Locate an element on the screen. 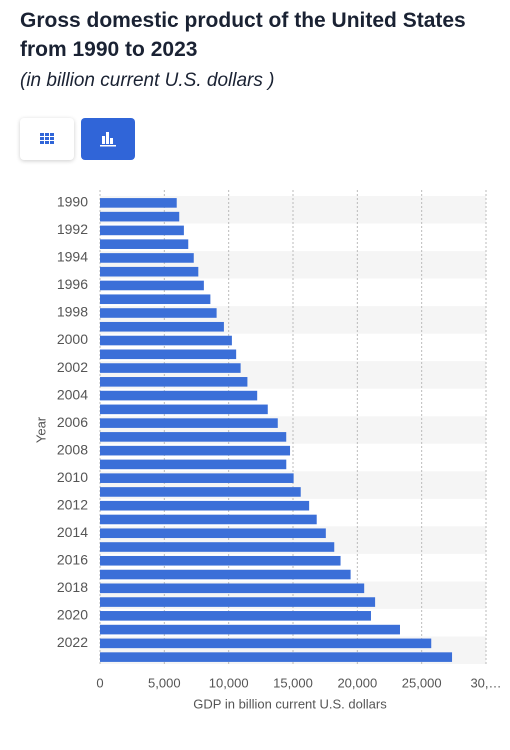  x-tick-label: 25,000 is located at coordinates (422, 682).